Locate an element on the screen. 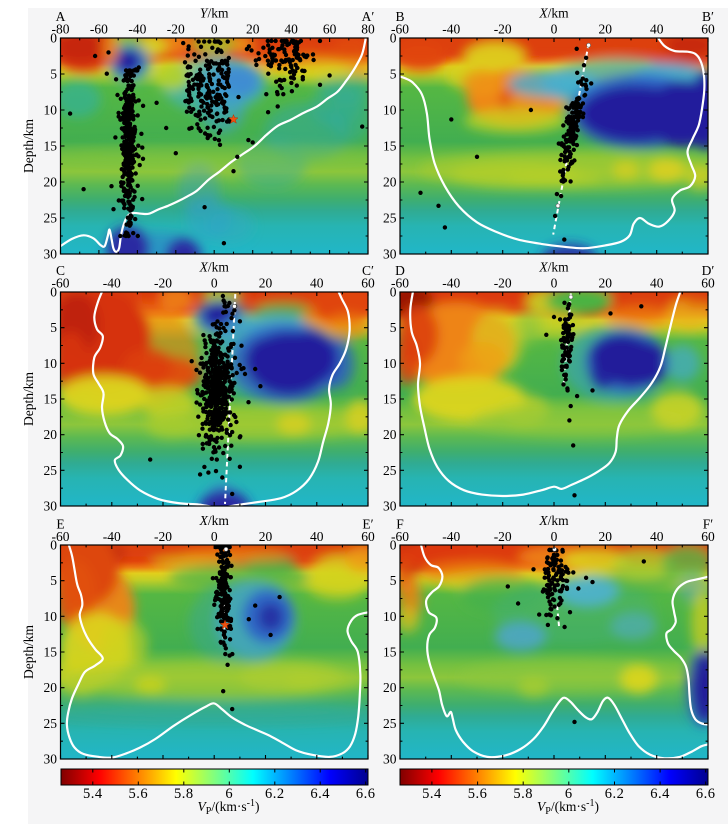 The height and width of the screenshot is (824, 728). svg-text: 6 is located at coordinates (229, 794).